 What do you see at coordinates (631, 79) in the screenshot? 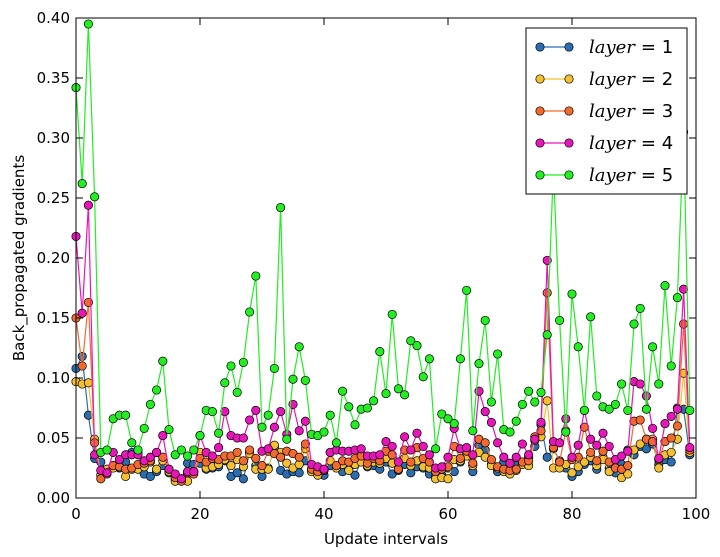
I see `legend-label: layer = 2` at bounding box center [631, 79].